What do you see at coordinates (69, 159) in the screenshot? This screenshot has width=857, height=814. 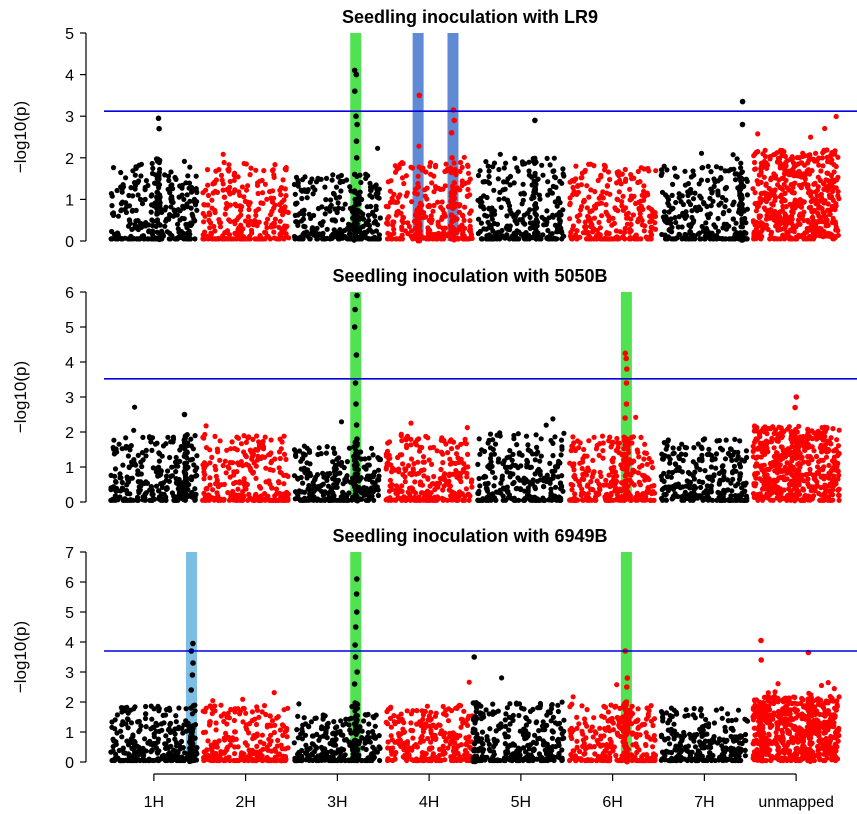 I see `y-tick-label: 2` at bounding box center [69, 159].